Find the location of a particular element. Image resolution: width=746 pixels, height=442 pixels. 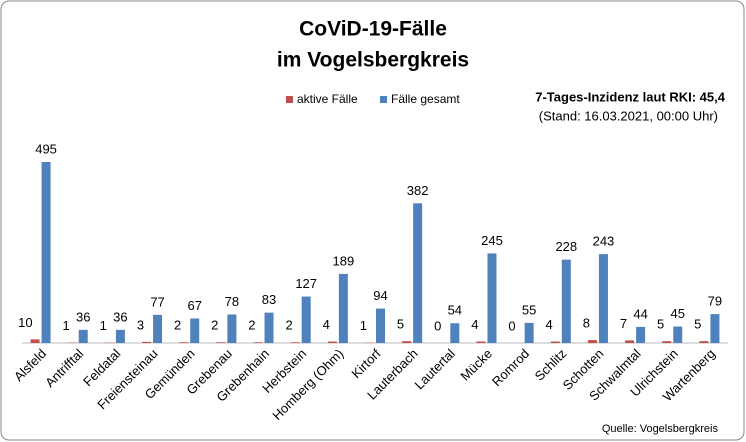

legend-label: Fälle gesamt is located at coordinates (425, 99).